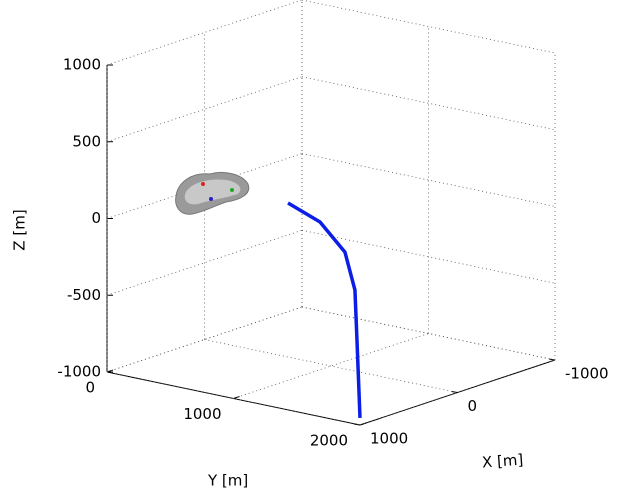 The width and height of the screenshot is (627, 495). What do you see at coordinates (473, 406) in the screenshot?
I see `x-tick-label: 0` at bounding box center [473, 406].